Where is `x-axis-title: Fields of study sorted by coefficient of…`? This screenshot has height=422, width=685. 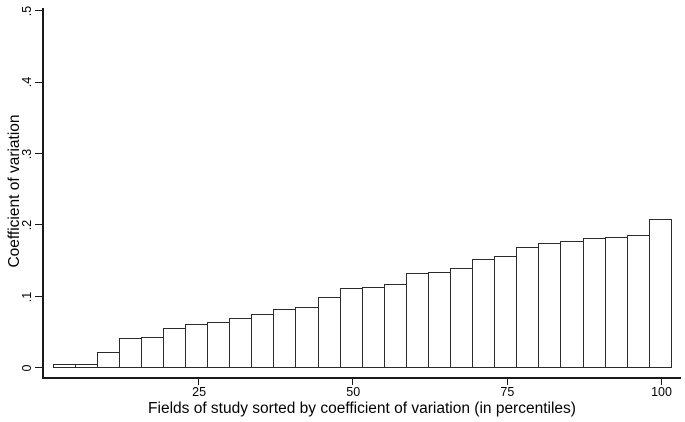 x-axis-title: Fields of study sorted by coefficient of… is located at coordinates (362, 408).